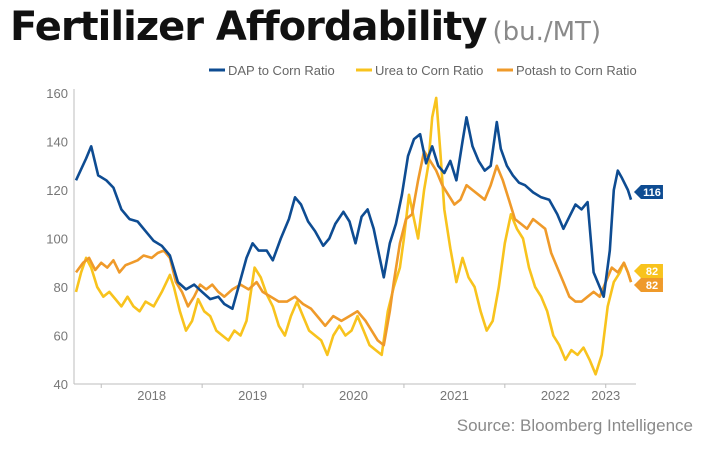  Describe the element at coordinates (547, 32) in the screenshot. I see `chart-subtitle: (bu./MT)` at that location.